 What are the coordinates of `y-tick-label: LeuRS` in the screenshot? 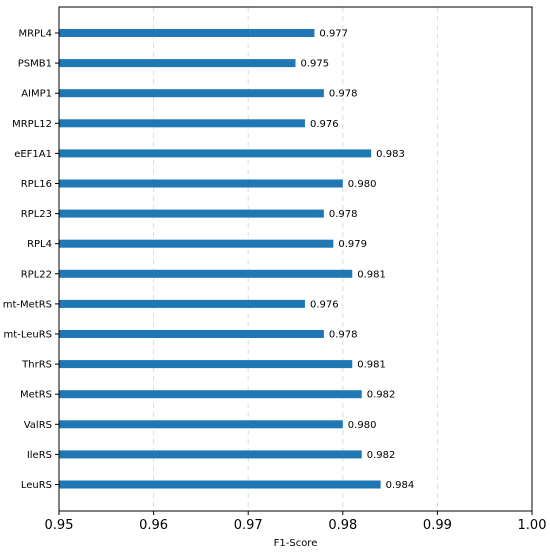 It's located at (36, 485).